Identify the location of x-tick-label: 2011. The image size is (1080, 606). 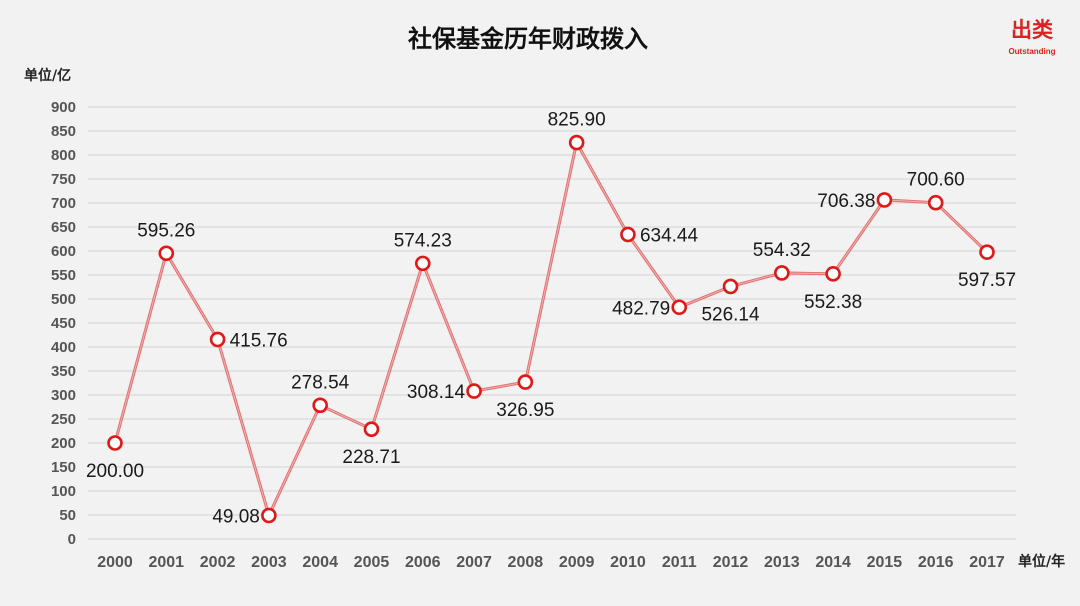
(679, 562).